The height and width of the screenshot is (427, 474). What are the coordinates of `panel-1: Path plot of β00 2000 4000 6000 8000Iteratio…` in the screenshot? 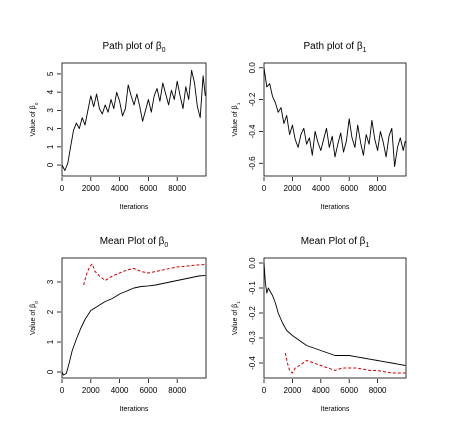 It's located at (118, 126).